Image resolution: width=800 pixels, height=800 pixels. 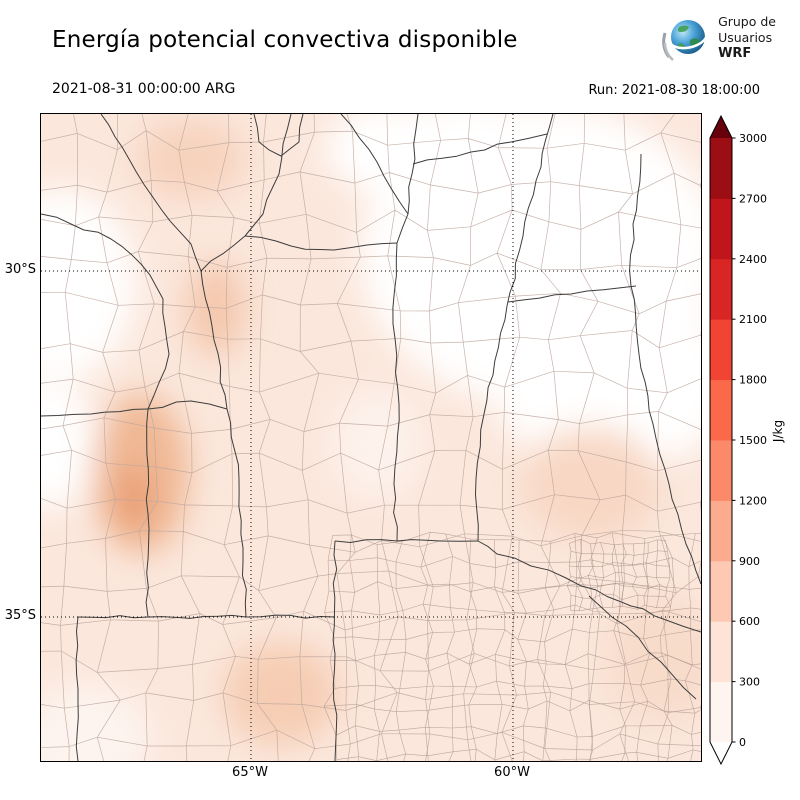 What do you see at coordinates (721, 753) in the screenshot?
I see `colorbar-under-arrow` at bounding box center [721, 753].